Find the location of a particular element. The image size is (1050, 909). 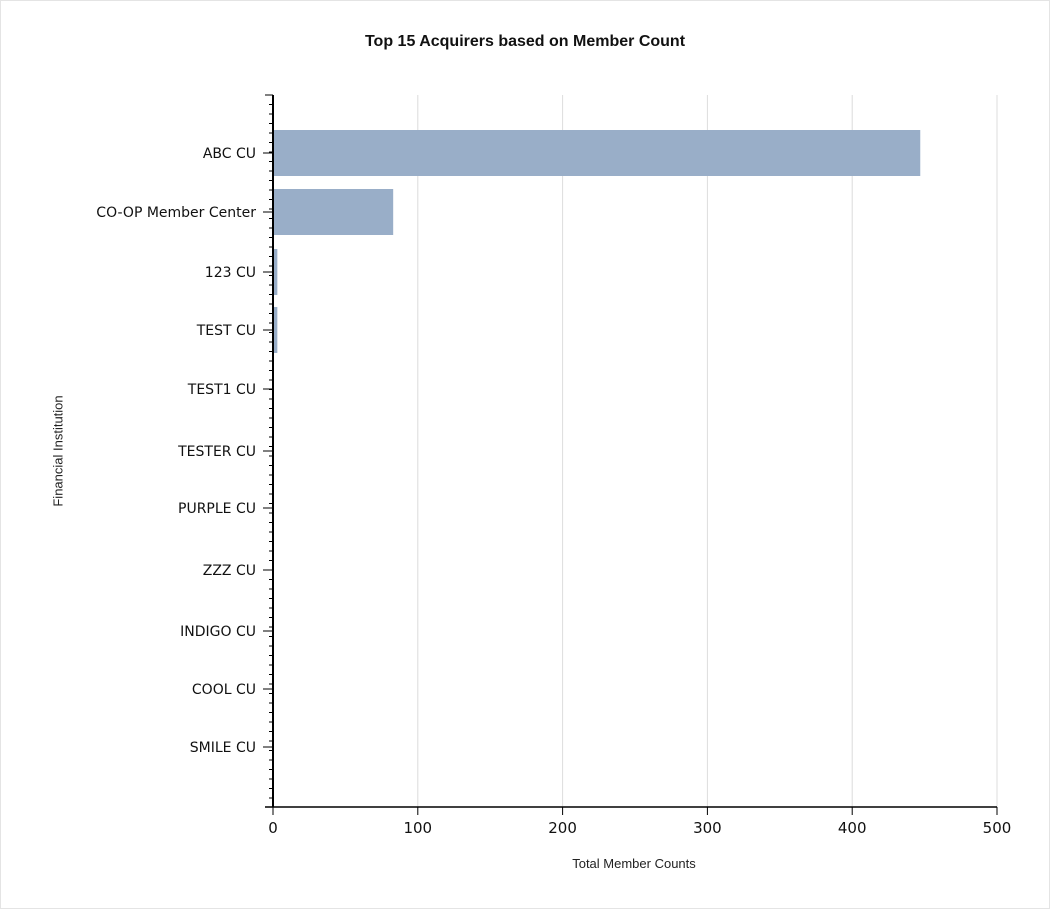

y-tick-label-5: TESTER CU is located at coordinates (216, 452).